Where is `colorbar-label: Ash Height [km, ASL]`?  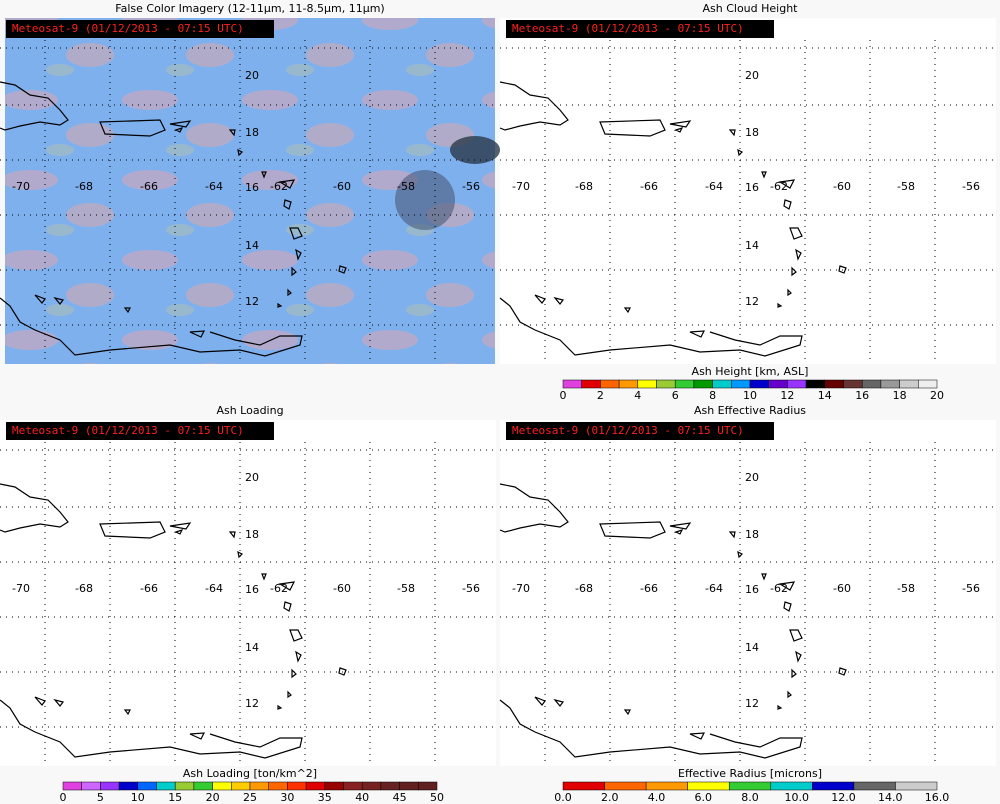 colorbar-label: Ash Height [km, ASL] is located at coordinates (750, 371).